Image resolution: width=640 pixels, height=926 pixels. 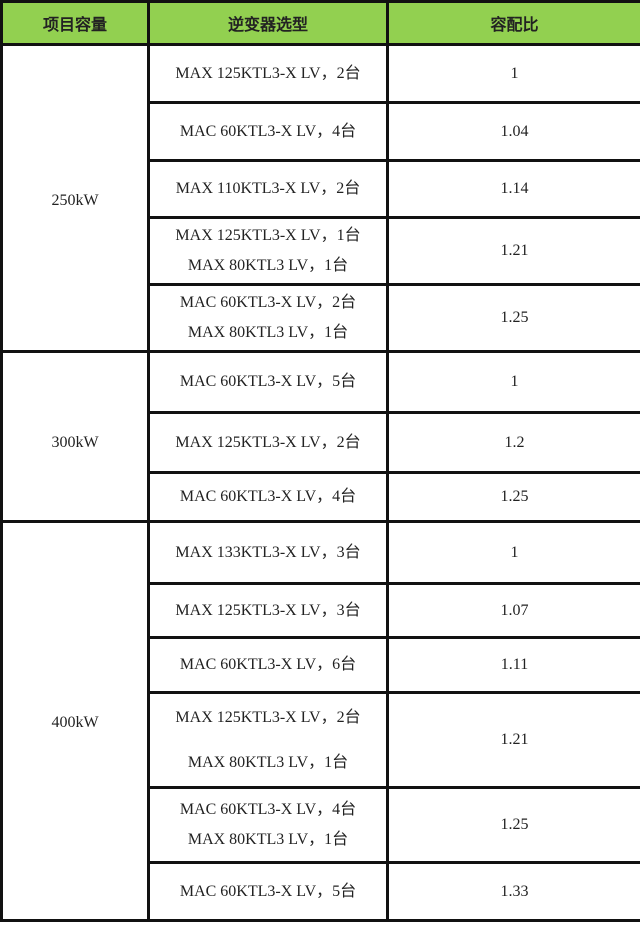 I want to click on ratio-cell: 1.07, so click(x=513, y=610).